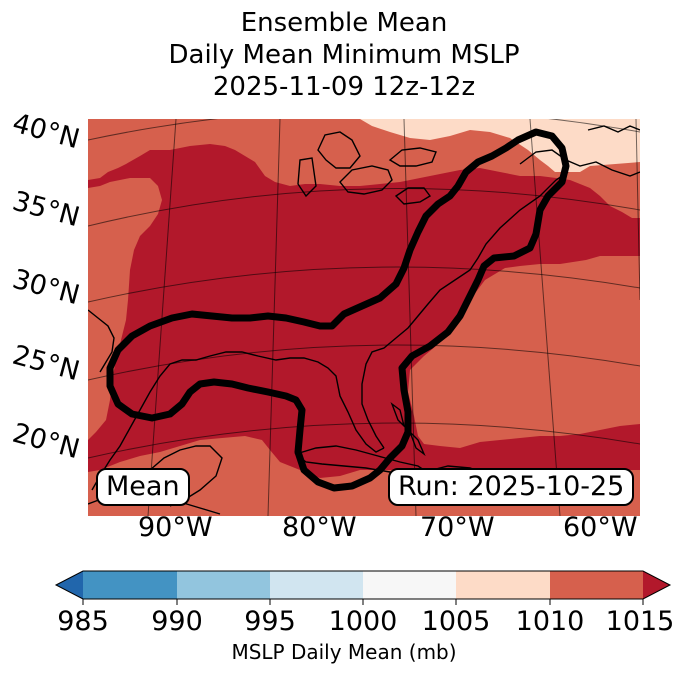 The height and width of the screenshot is (674, 688). Describe the element at coordinates (177, 621) in the screenshot. I see `colorbar-tick-990: 990` at that location.